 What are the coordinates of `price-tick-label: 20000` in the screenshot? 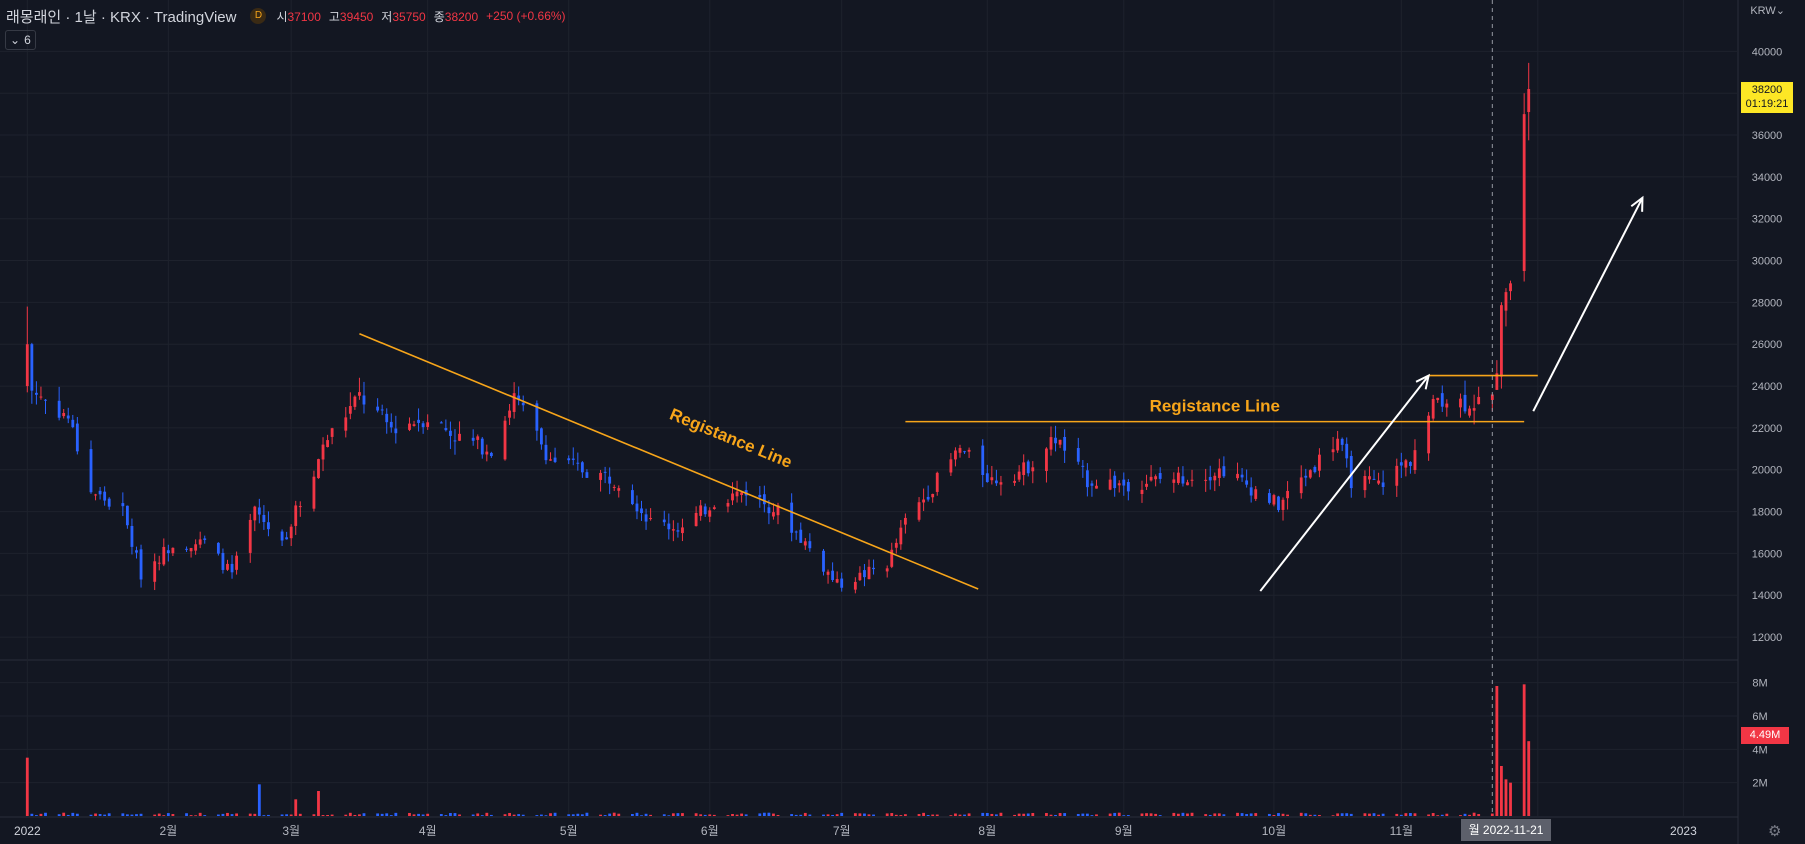 It's located at (1767, 471).